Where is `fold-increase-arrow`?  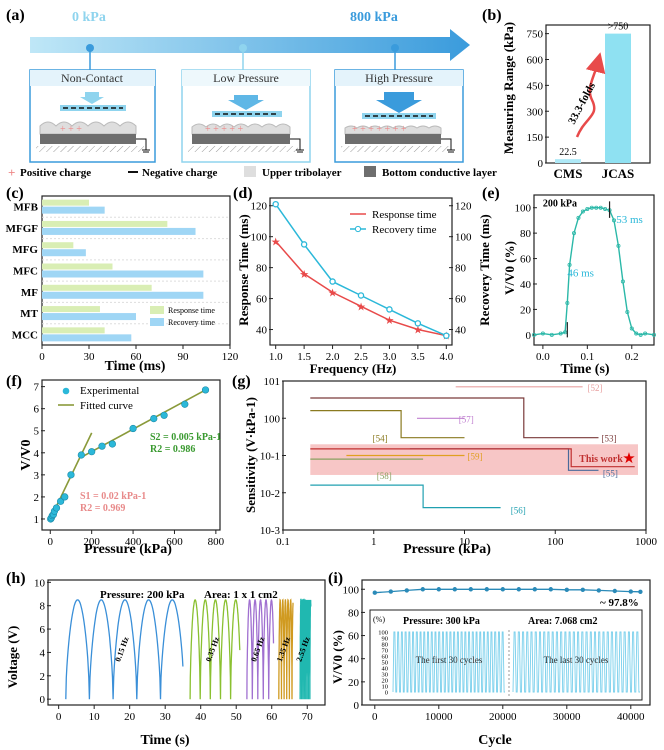 fold-increase-arrow is located at coordinates (590, 95).